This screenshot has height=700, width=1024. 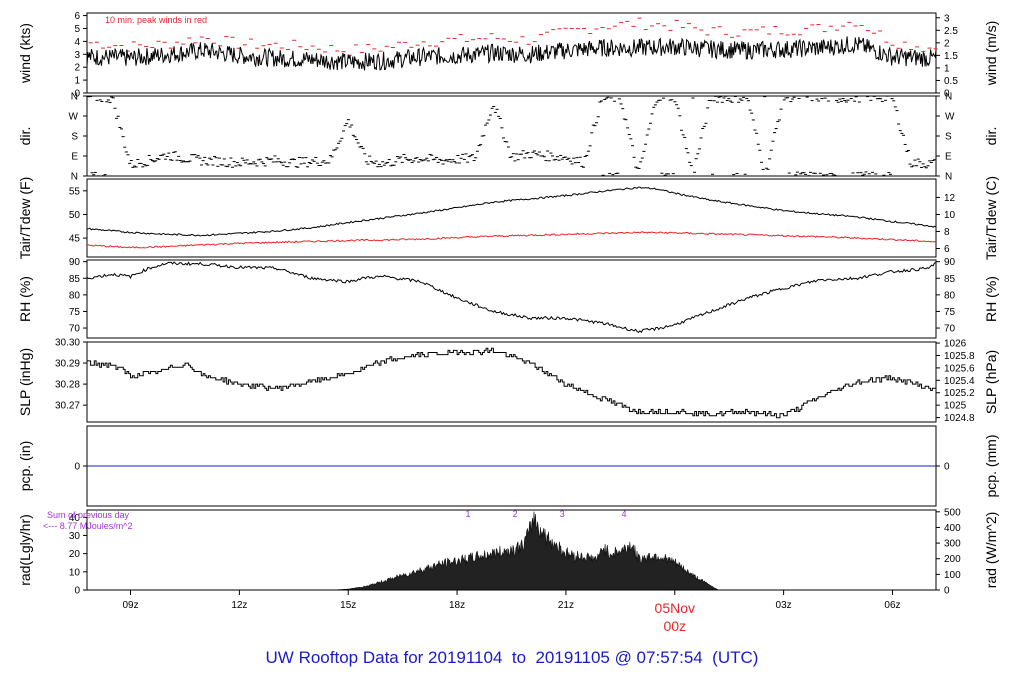 I want to click on wind-tick-label-right: 2, so click(x=947, y=43).